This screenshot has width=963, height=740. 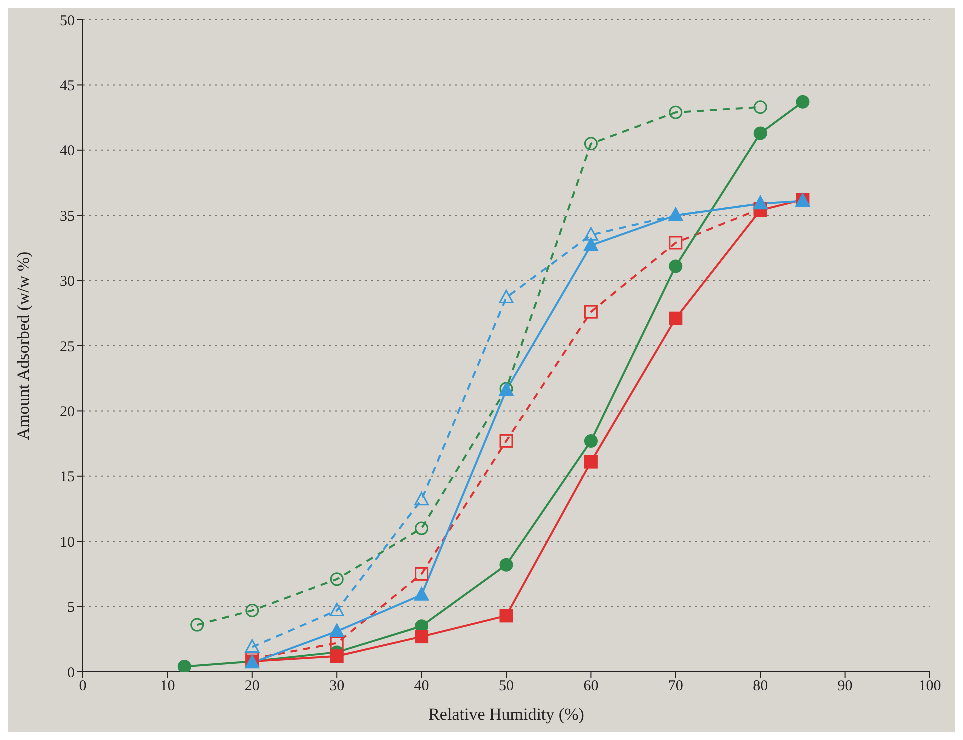 What do you see at coordinates (591, 686) in the screenshot?
I see `x-tick-label: 60` at bounding box center [591, 686].